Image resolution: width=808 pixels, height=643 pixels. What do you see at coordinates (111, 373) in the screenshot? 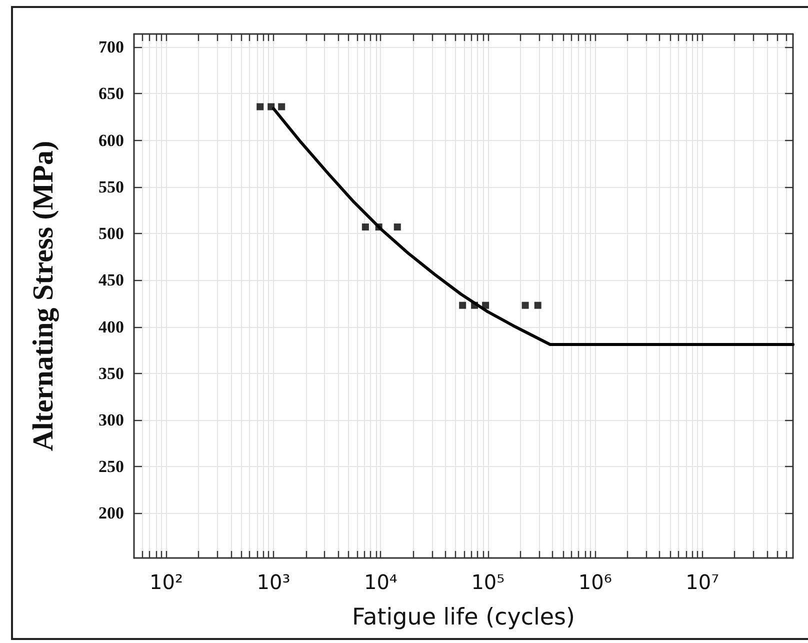
I see `y-tick-label: 350` at bounding box center [111, 373].